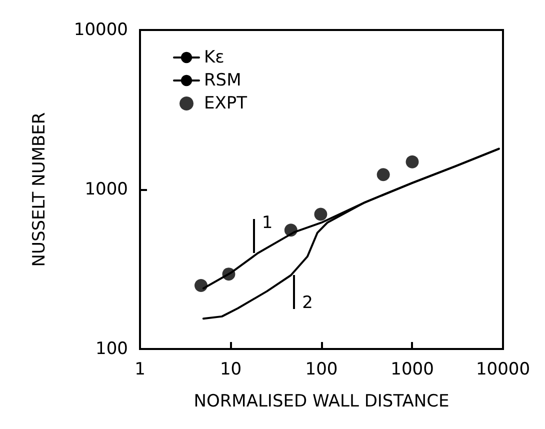  Describe the element at coordinates (231, 370) in the screenshot. I see `x-tick-label: 10` at that location.